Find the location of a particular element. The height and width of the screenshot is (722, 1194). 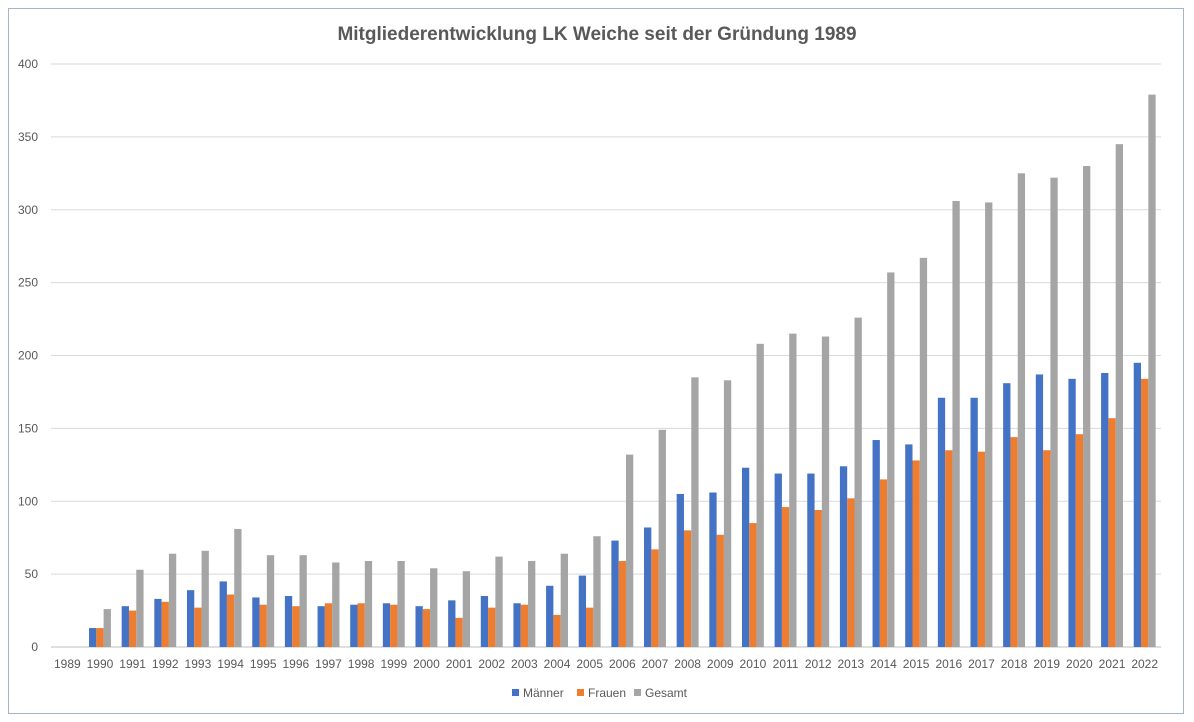

bar-gesamt-1991 is located at coordinates (140, 608).